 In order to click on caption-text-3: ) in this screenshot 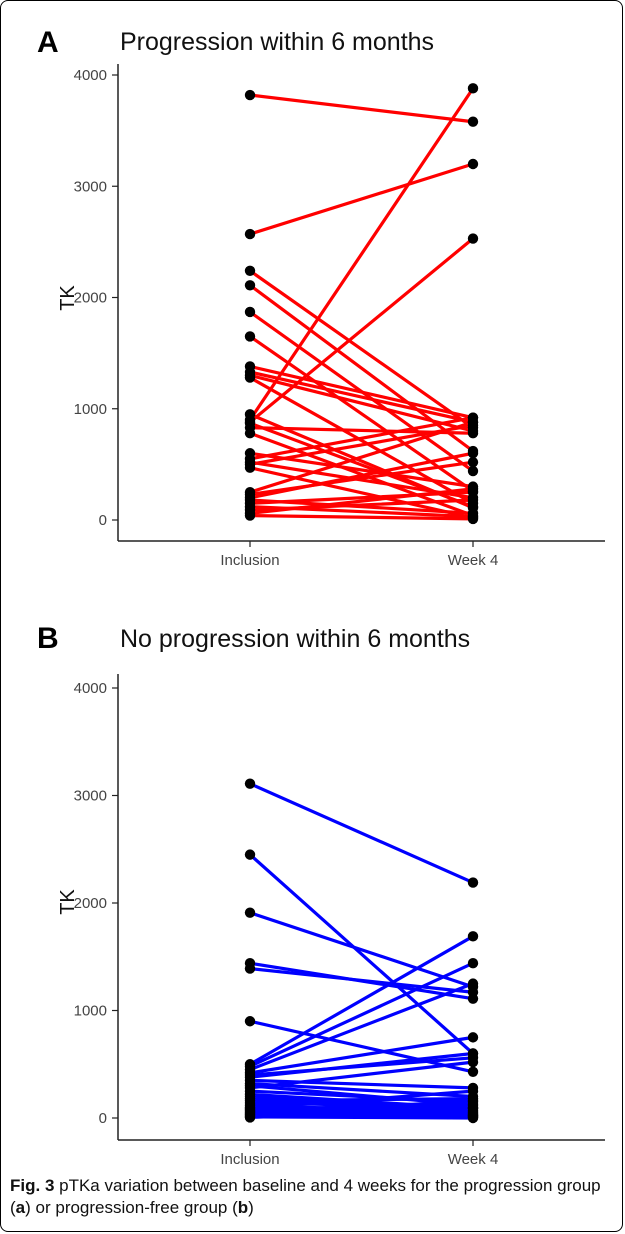, I will do `click(251, 1207)`.